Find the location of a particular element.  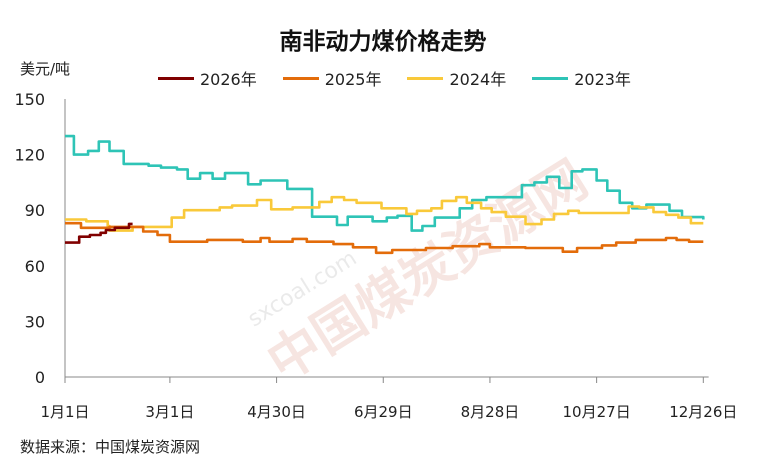

y-tick-label: 0 is located at coordinates (40, 377).